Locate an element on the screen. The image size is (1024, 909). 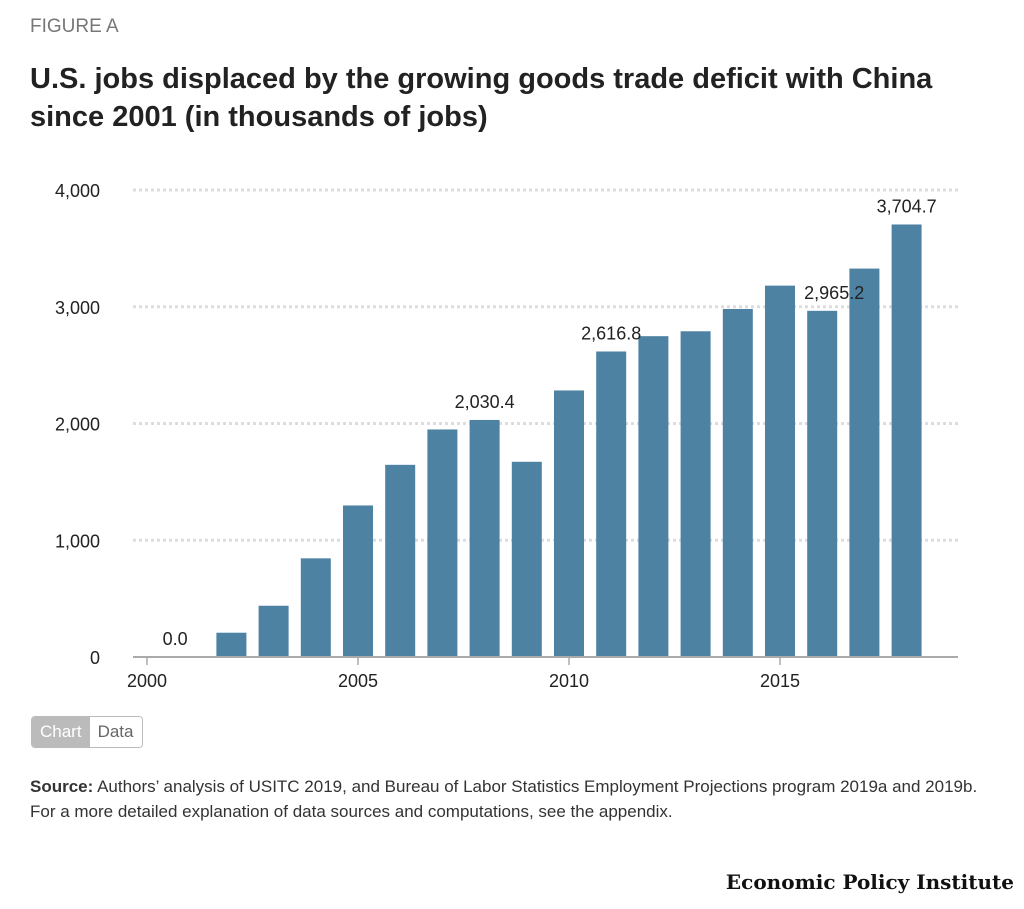
y-tick-label: 4,000 is located at coordinates (77, 191).